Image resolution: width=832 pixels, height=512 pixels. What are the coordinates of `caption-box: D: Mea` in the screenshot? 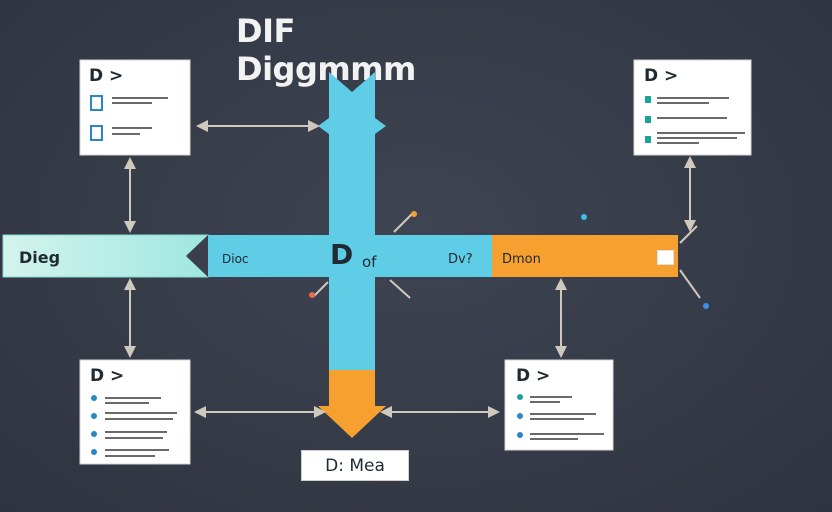 It's located at (355, 465).